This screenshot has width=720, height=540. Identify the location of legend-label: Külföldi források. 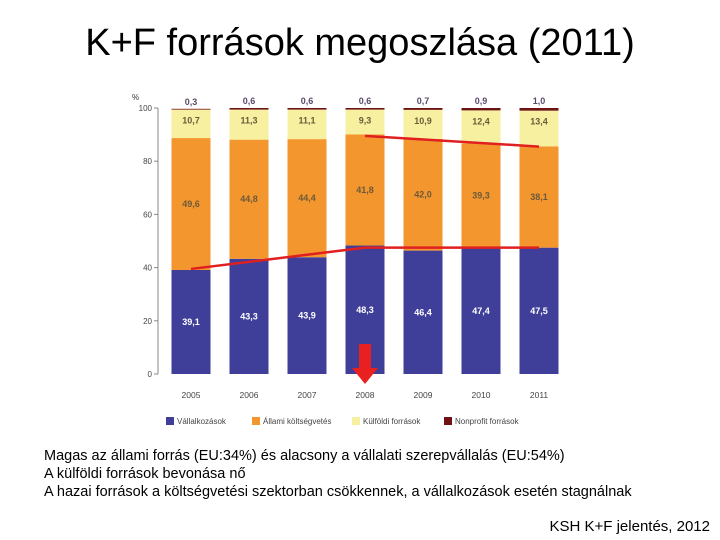
(392, 421).